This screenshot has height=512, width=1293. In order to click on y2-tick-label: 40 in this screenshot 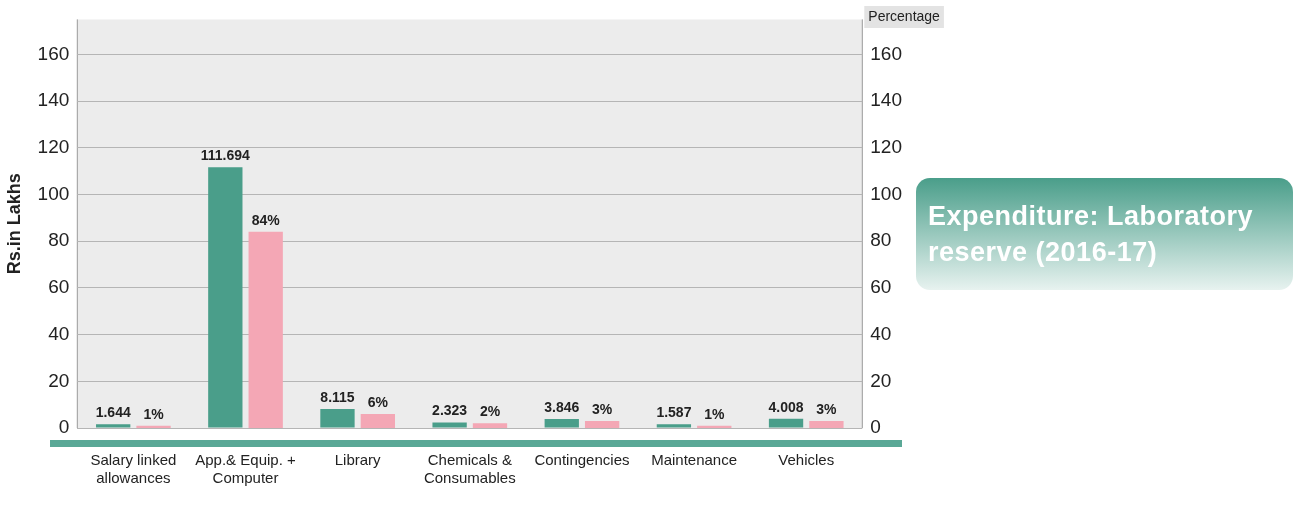, I will do `click(881, 333)`.